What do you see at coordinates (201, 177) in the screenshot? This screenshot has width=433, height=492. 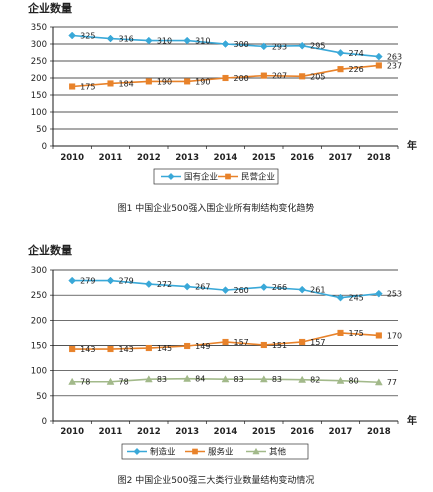 I see `legend-label-1: 国有企业` at bounding box center [201, 177].